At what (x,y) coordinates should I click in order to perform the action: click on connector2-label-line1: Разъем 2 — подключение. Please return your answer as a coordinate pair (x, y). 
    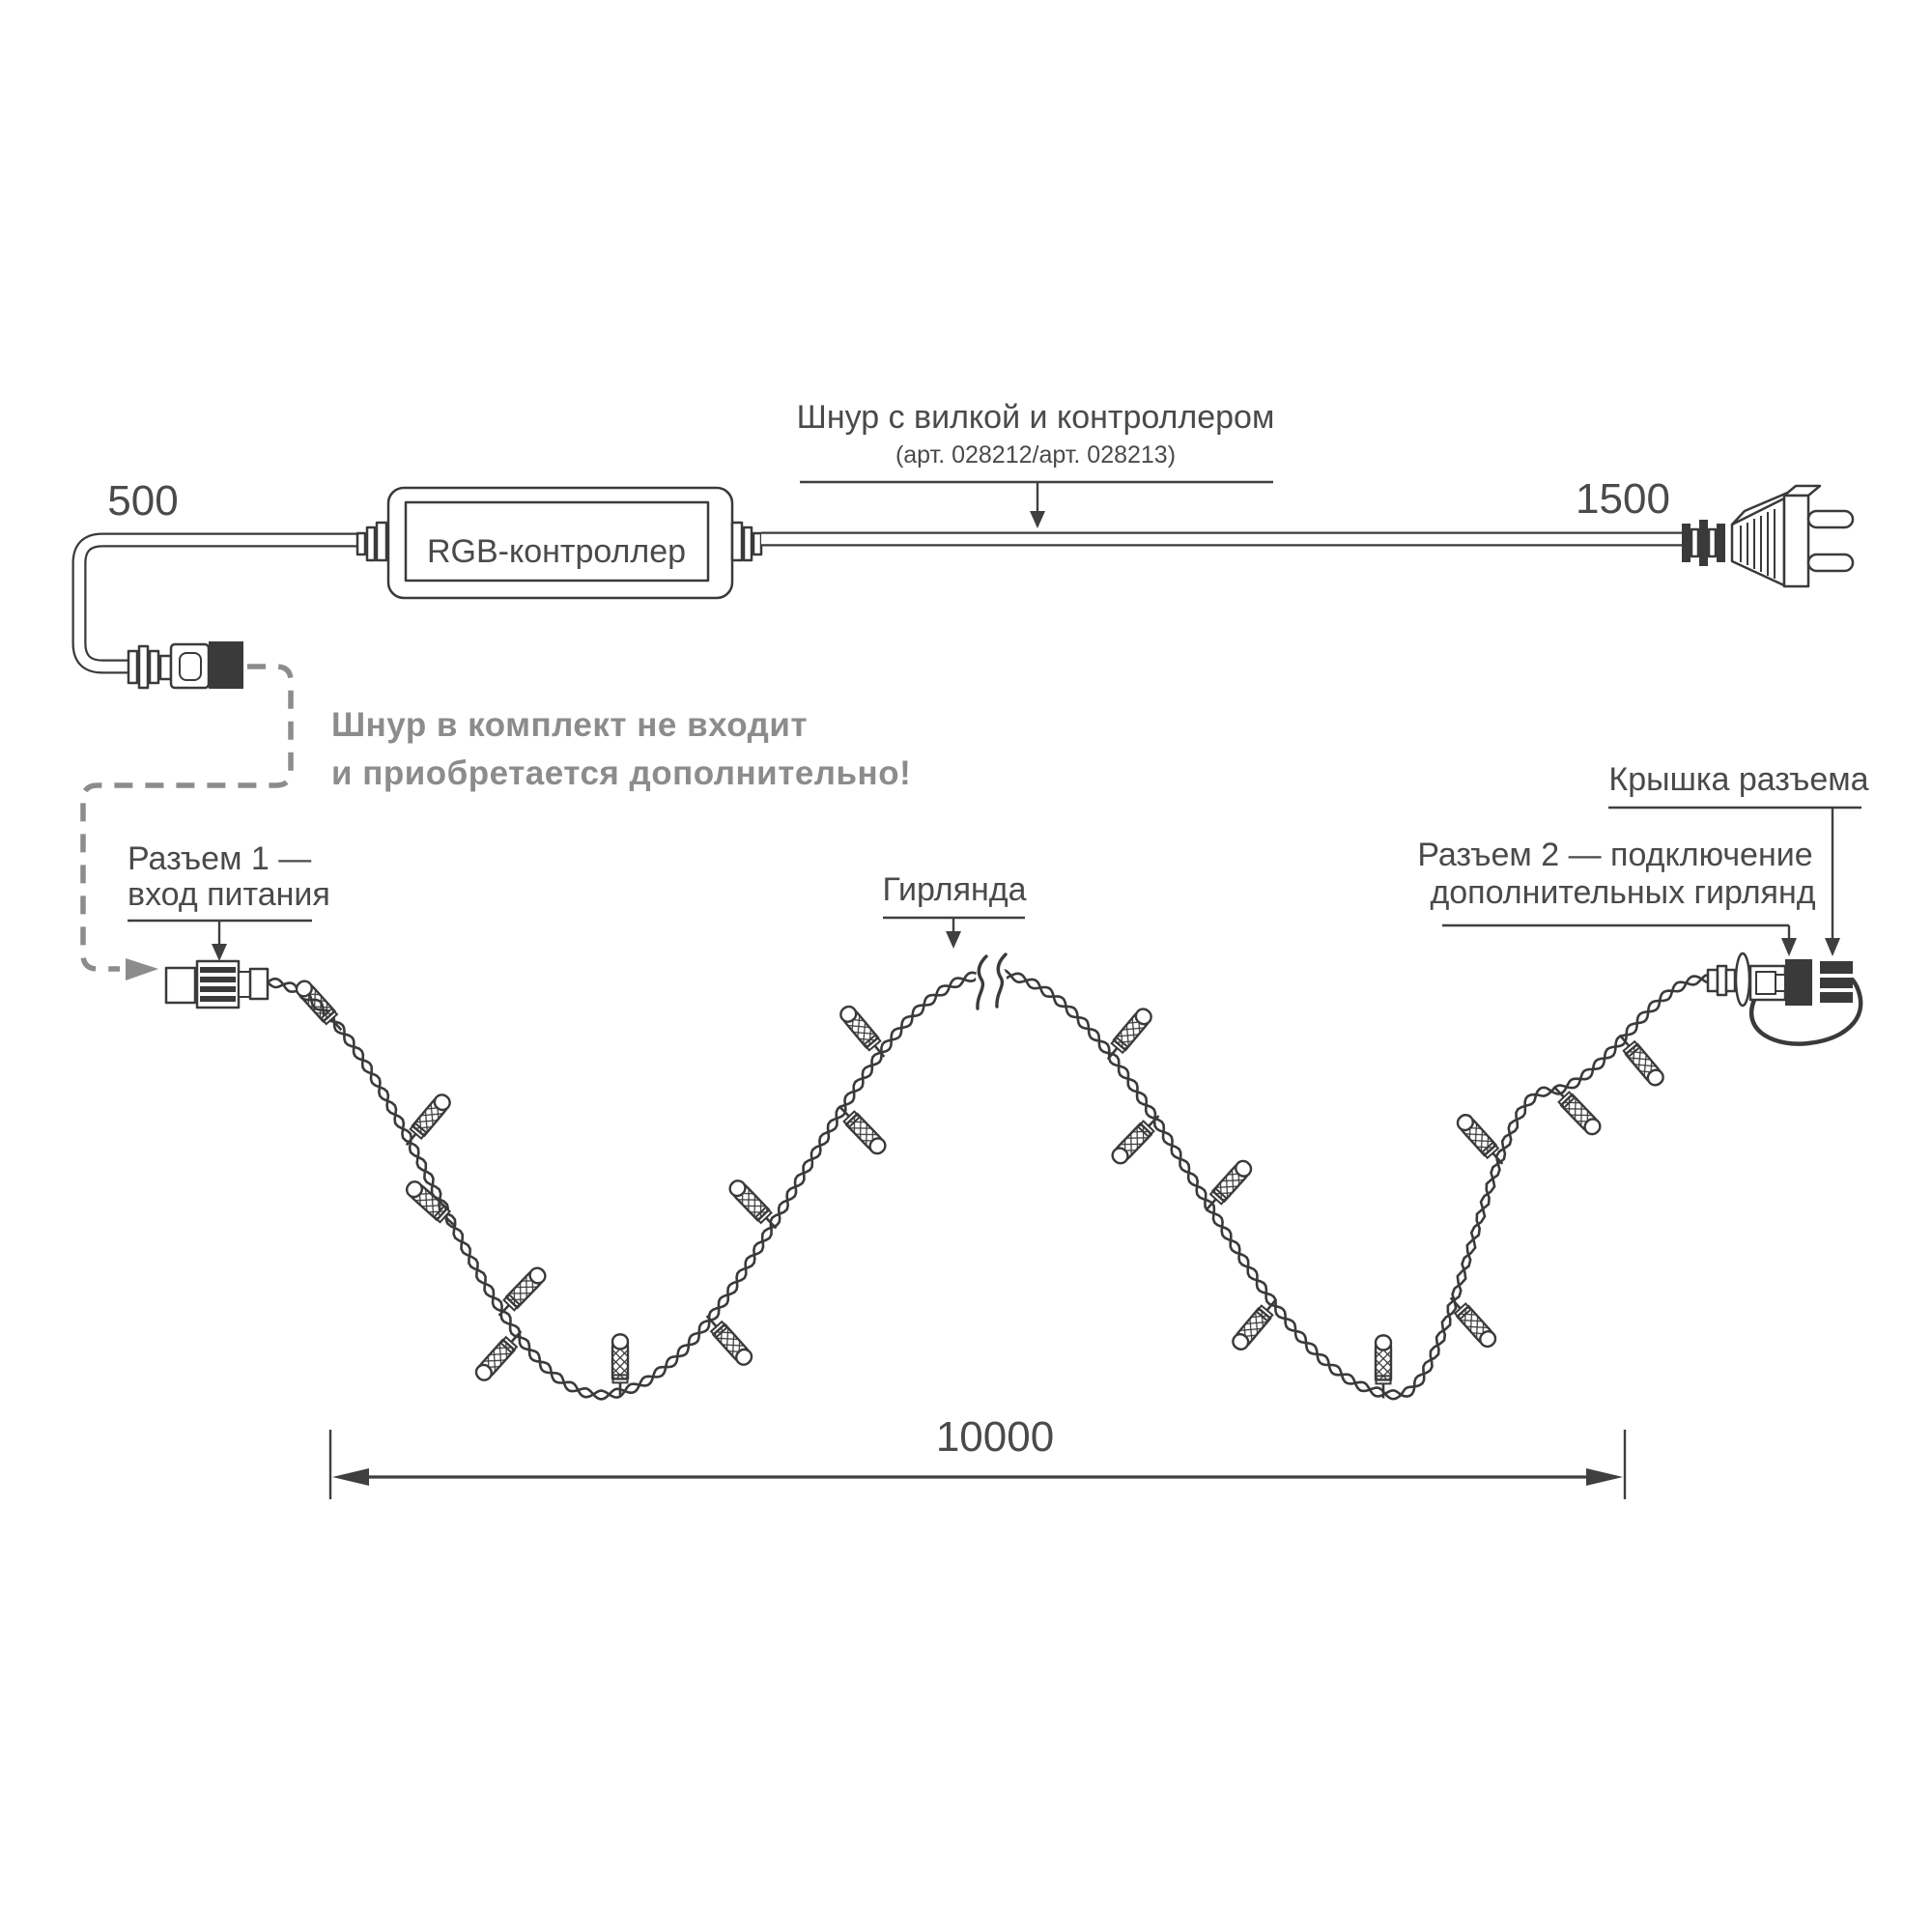
    Looking at the image, I should click on (1614, 855).